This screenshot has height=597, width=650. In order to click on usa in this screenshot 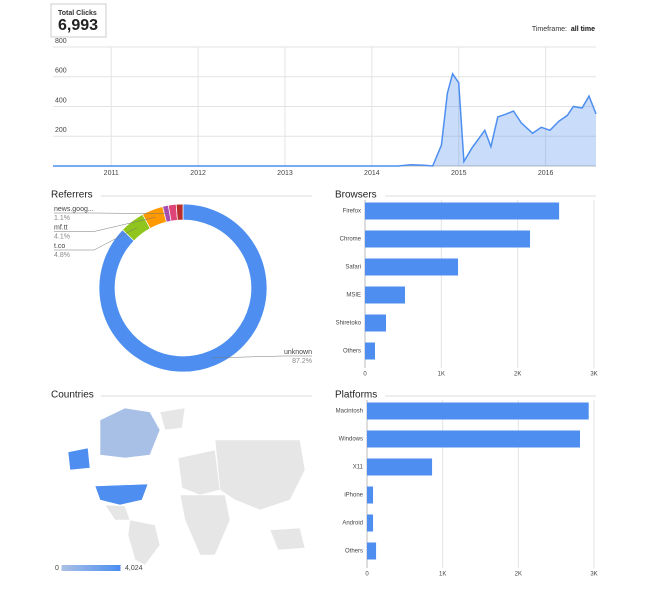, I will do `click(121, 494)`.